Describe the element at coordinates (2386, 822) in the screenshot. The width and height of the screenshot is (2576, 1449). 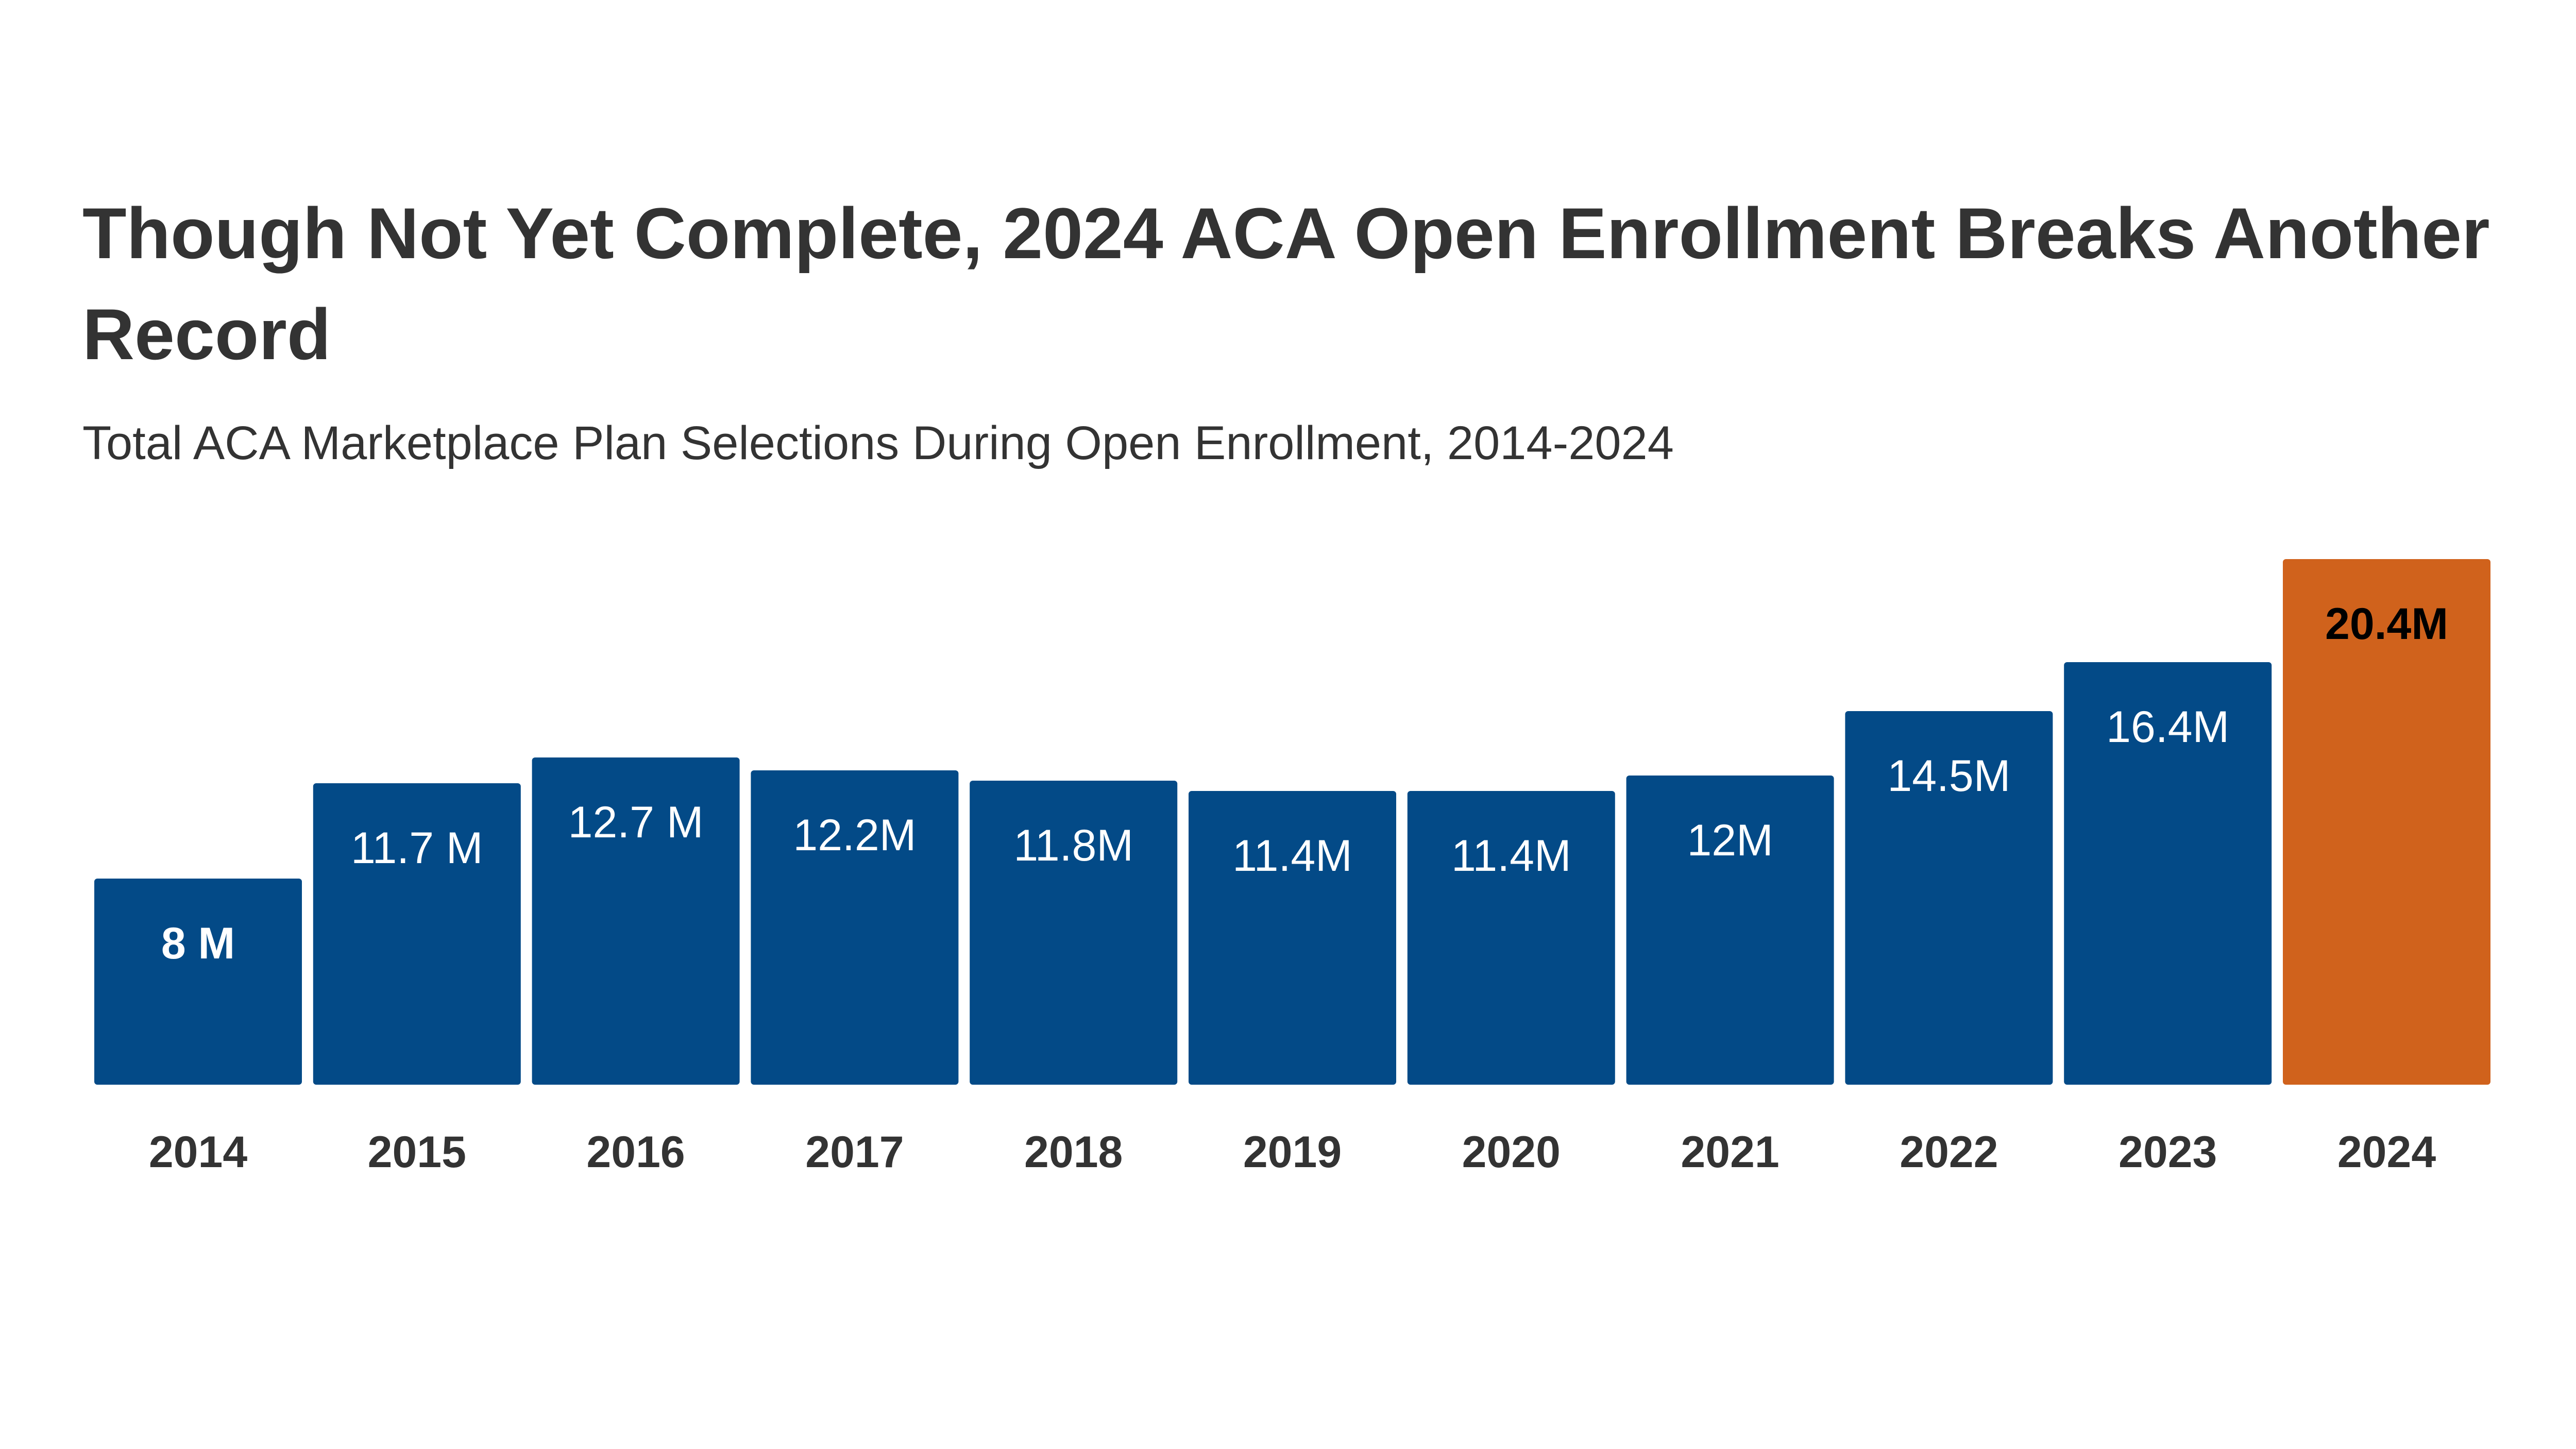
I see `bar-2024` at that location.